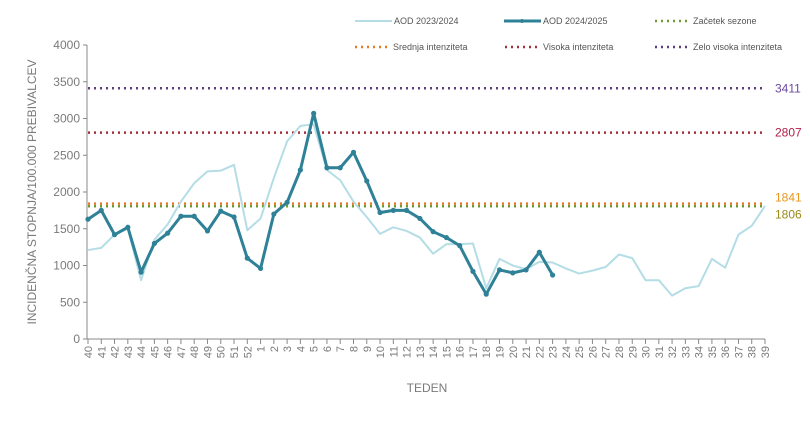 Image resolution: width=810 pixels, height=427 pixels. What do you see at coordinates (248, 352) in the screenshot?
I see `x-tick-label: 52` at bounding box center [248, 352].